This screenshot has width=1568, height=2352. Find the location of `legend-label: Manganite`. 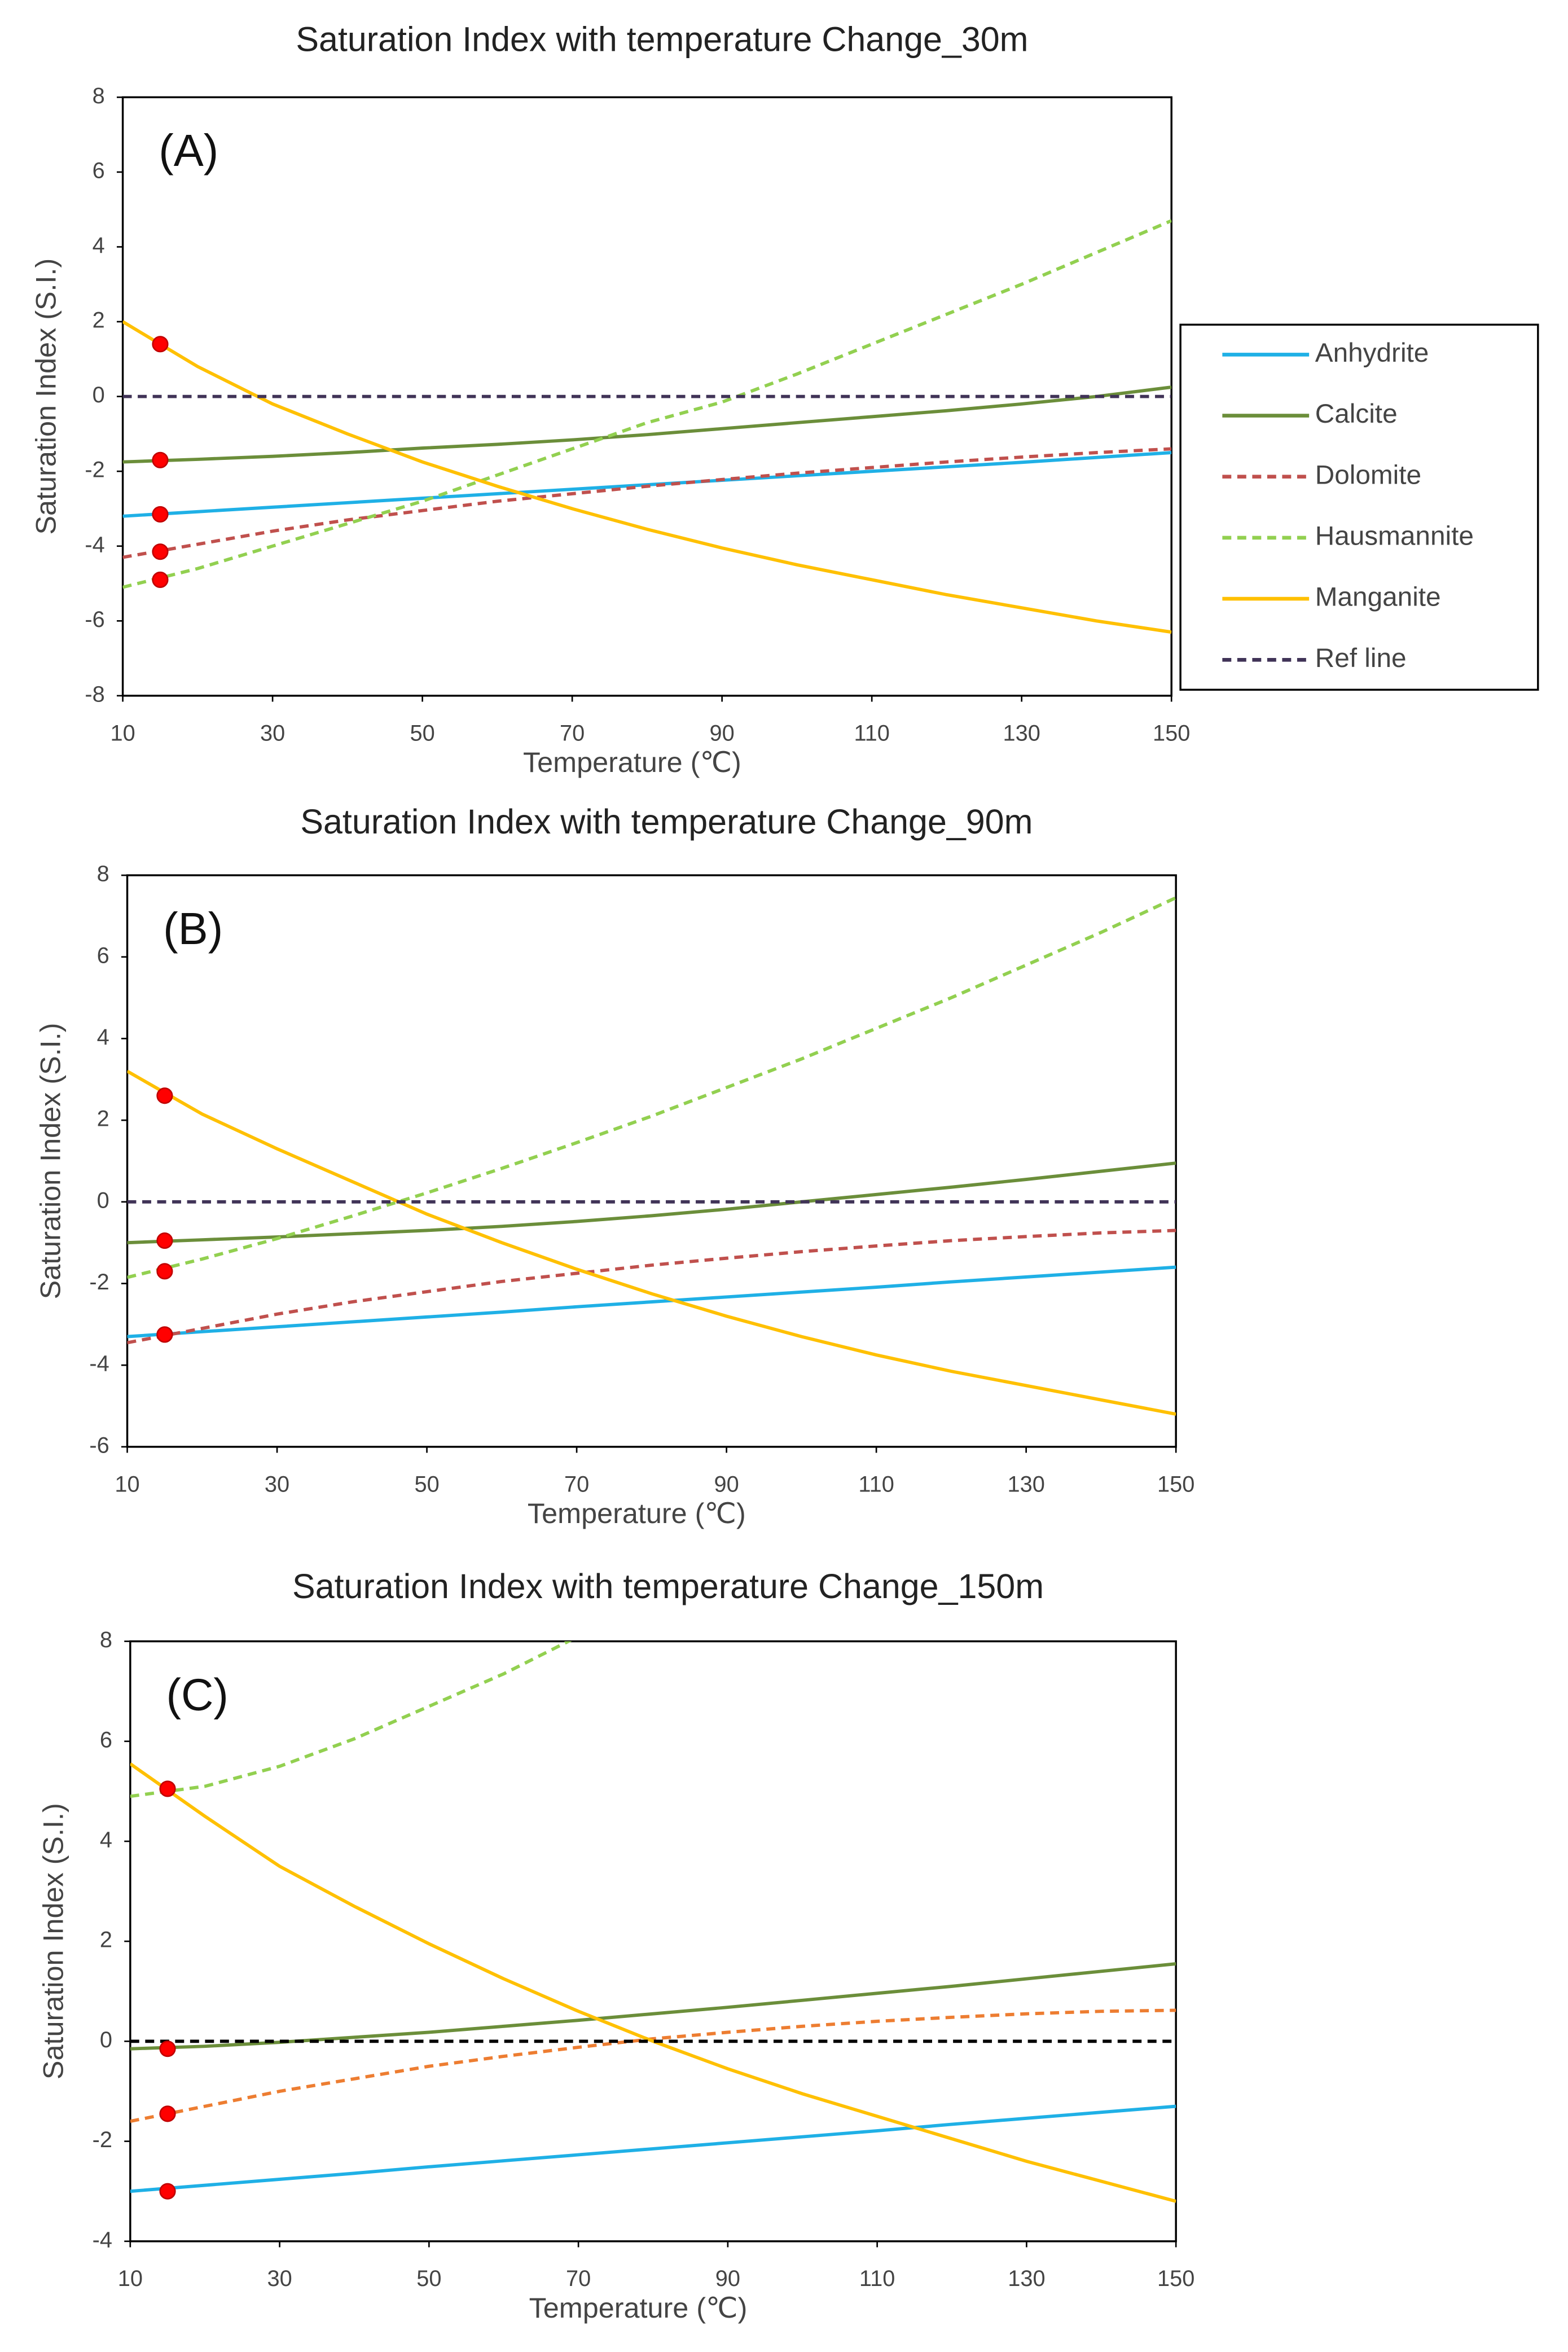

legend-label: Manganite is located at coordinates (1378, 597).